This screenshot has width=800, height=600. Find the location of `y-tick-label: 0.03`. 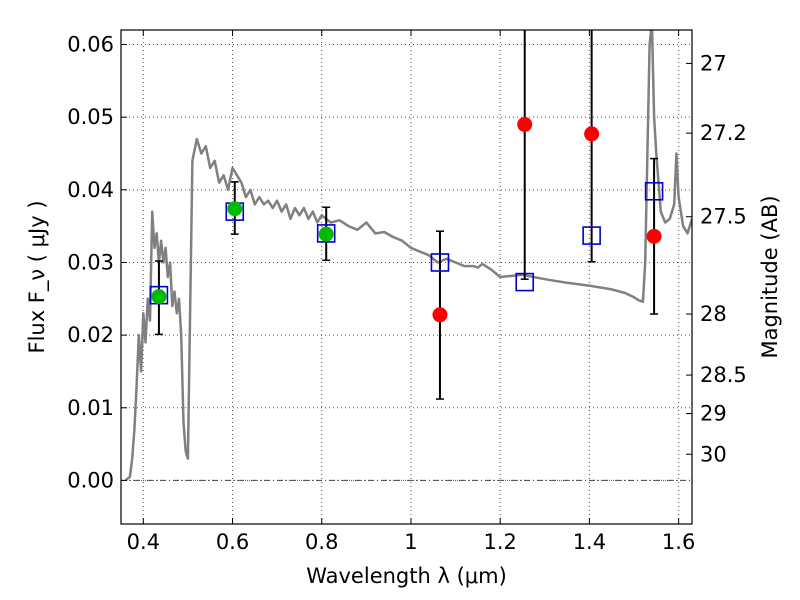

y-tick-label: 0.03 is located at coordinates (90, 262).